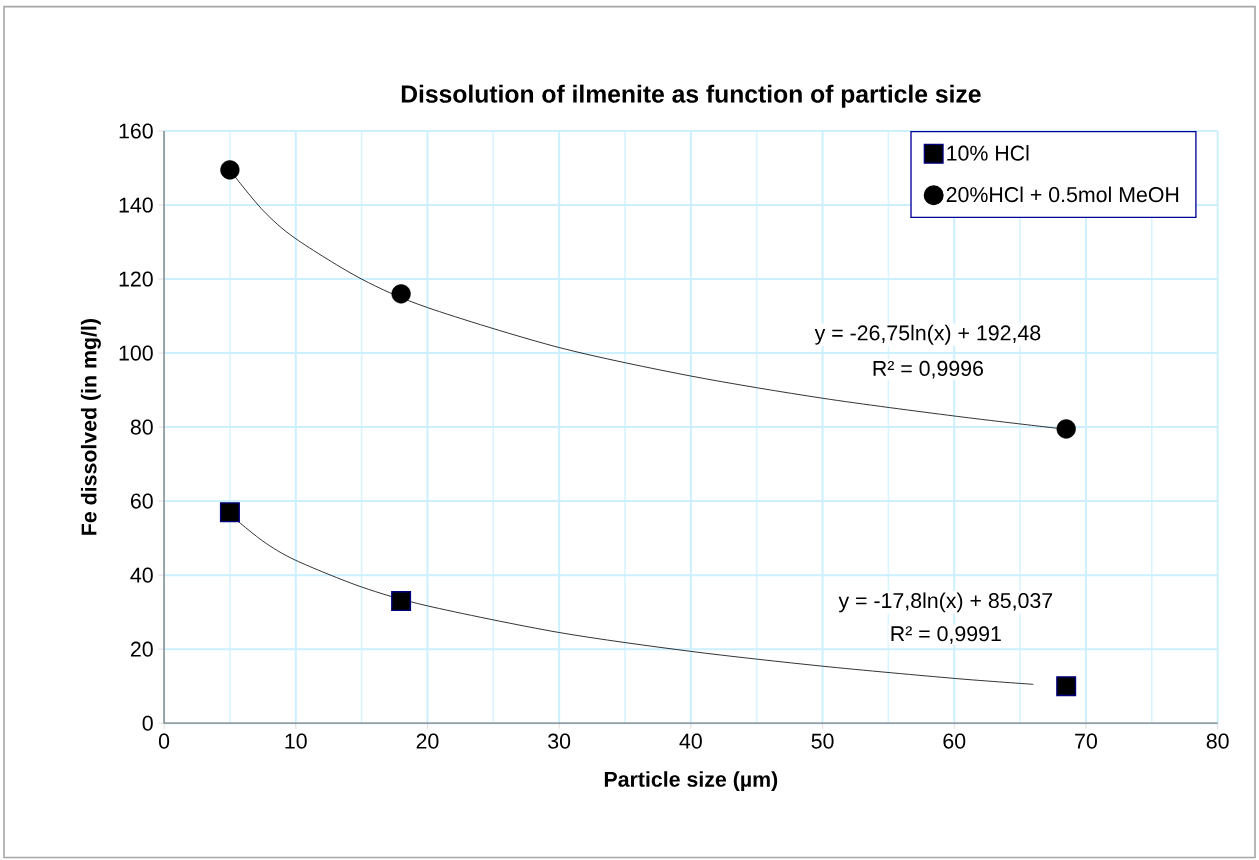 This screenshot has width=1259, height=860. I want to click on annotation: R² = 0,9996, so click(928, 369).